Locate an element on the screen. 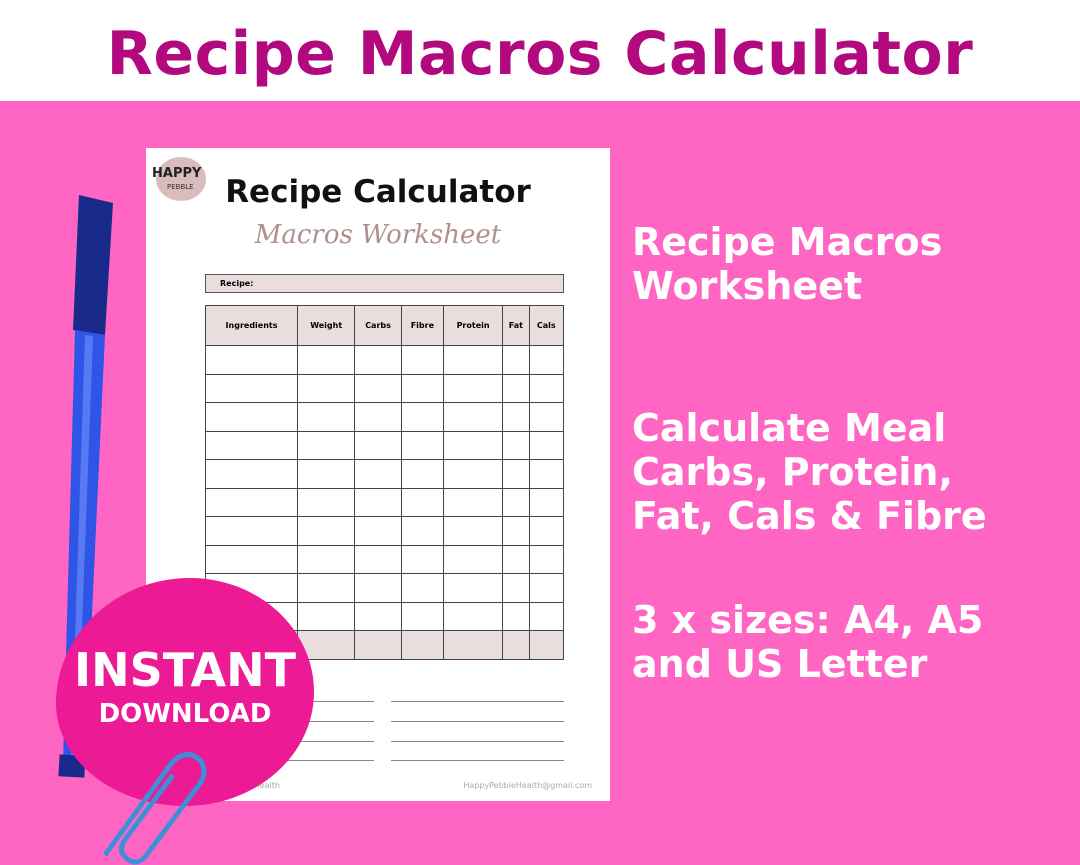  column-header: Ingredients is located at coordinates (251, 325).